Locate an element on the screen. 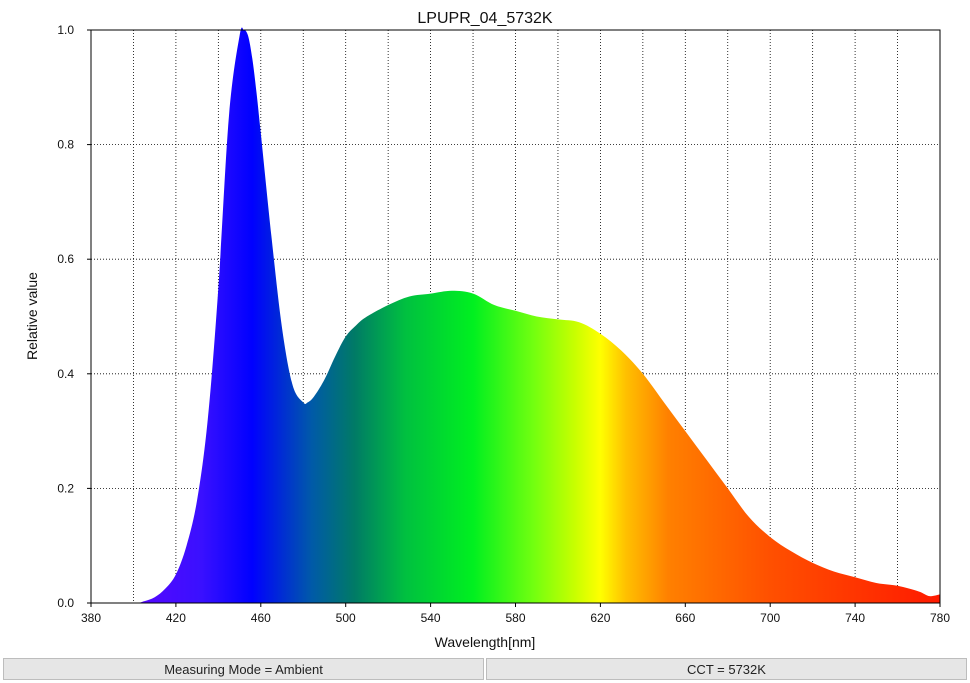 Image resolution: width=970 pixels, height=683 pixels. y-tick-label: 0.4 is located at coordinates (65, 374).